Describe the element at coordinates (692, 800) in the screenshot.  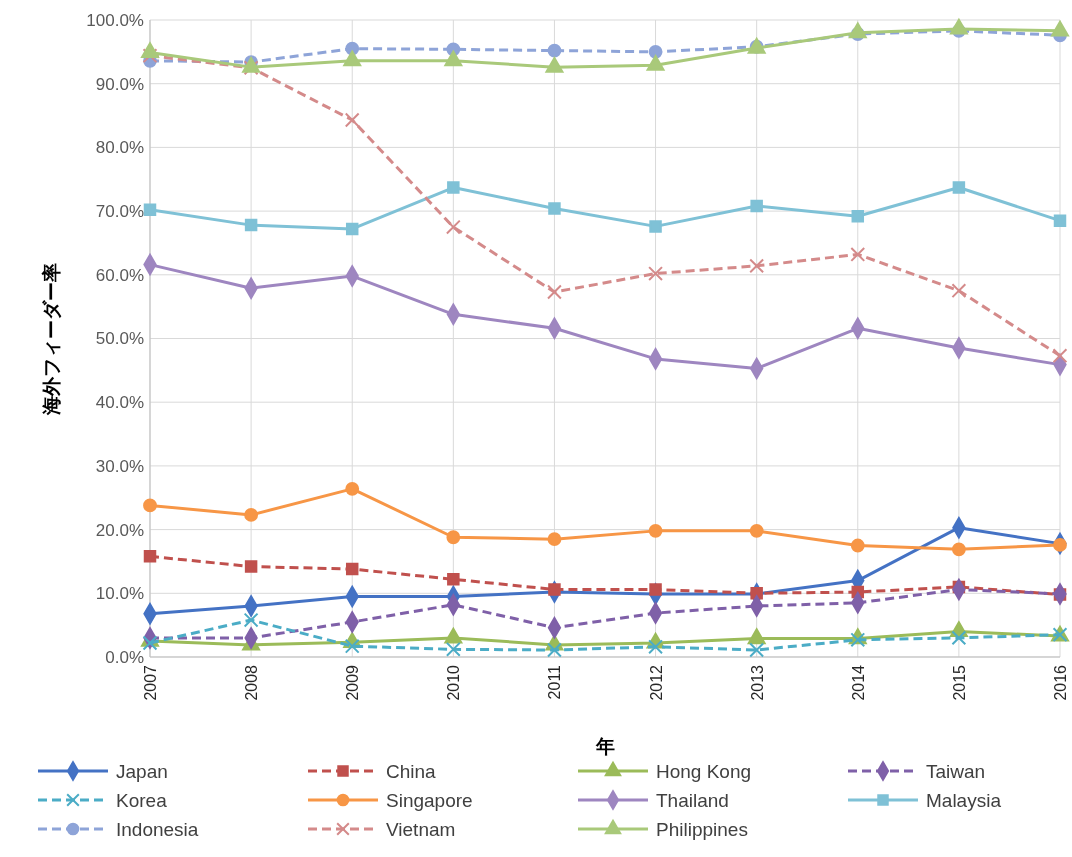
I see `legend-label: Thailand` at that location.